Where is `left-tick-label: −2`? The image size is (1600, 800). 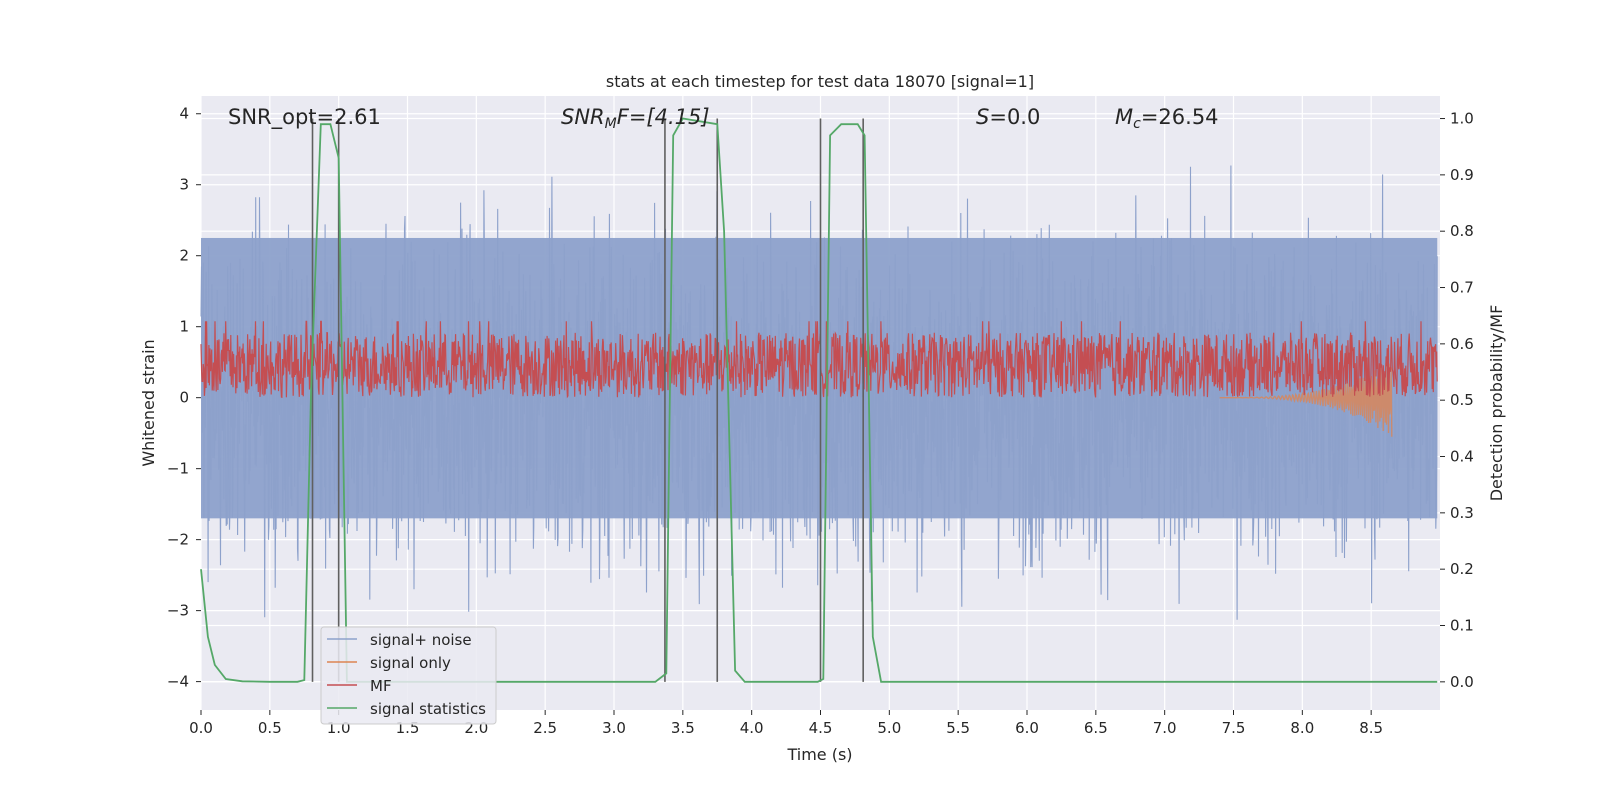
left-tick-label: −2 is located at coordinates (178, 540).